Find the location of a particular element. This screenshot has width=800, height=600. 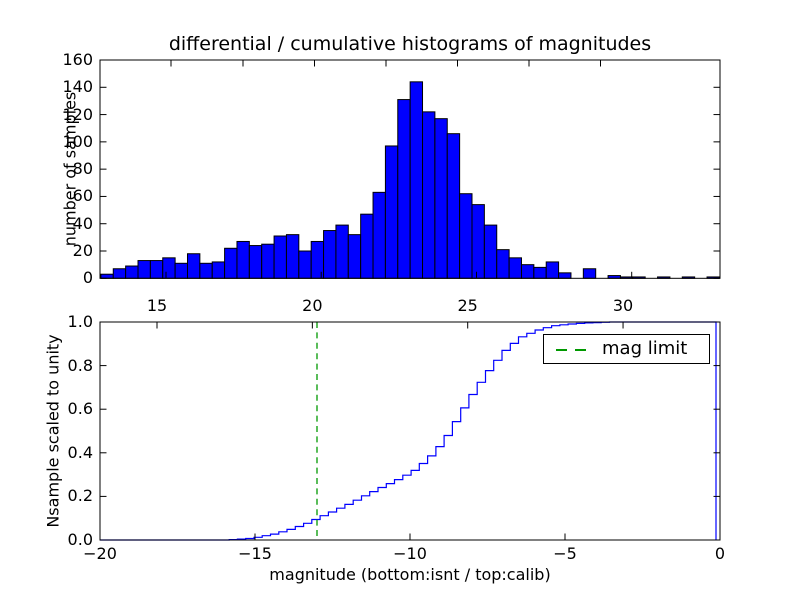

ax1-ytick-label: 40 is located at coordinates (82, 223).